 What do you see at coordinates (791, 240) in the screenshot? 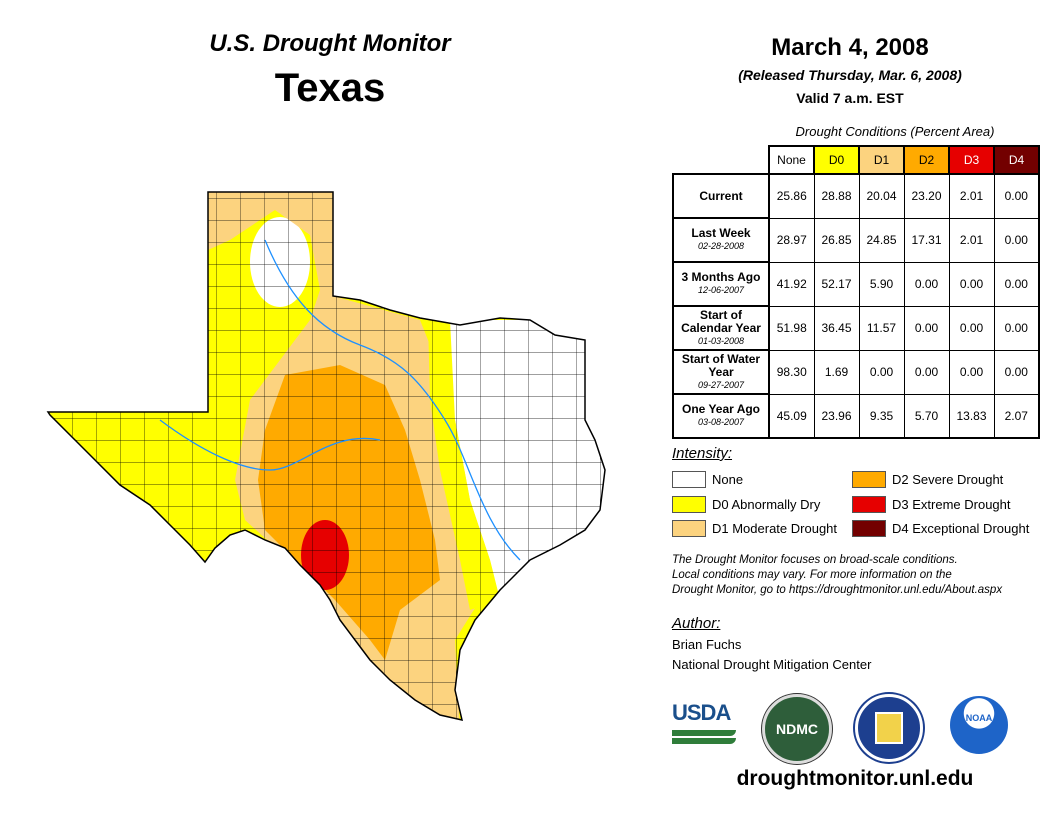
I see `table-cell: 28.97` at bounding box center [791, 240].